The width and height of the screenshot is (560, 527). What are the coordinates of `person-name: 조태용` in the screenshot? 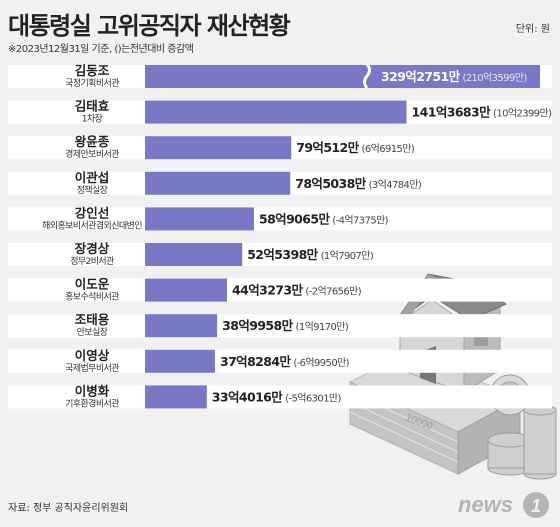 It's located at (92, 319).